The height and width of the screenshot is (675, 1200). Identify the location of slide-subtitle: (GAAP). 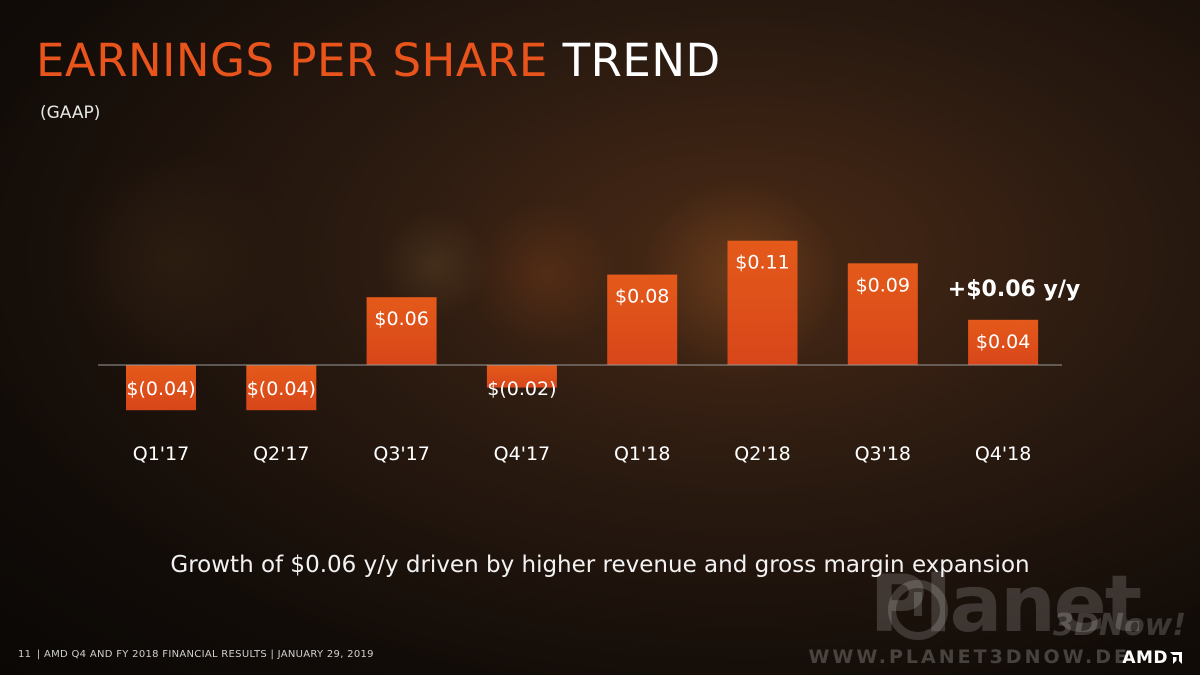
(70, 113).